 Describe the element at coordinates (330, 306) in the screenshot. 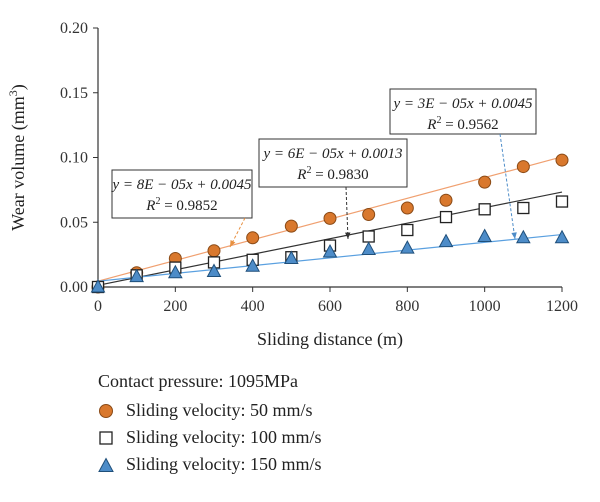

I see `x-tick-label: 600` at that location.